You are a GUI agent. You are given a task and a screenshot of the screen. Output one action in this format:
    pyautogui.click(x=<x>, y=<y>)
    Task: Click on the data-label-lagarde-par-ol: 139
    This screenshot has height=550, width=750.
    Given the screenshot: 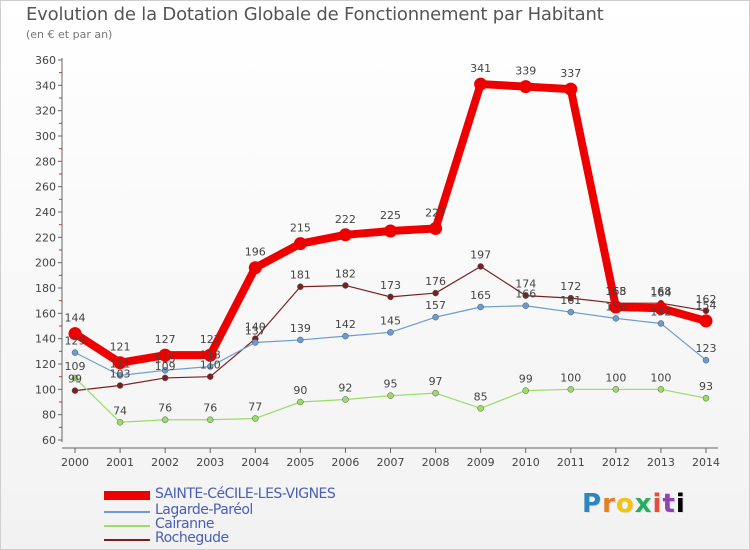 What is the action you would take?
    pyautogui.click(x=300, y=328)
    